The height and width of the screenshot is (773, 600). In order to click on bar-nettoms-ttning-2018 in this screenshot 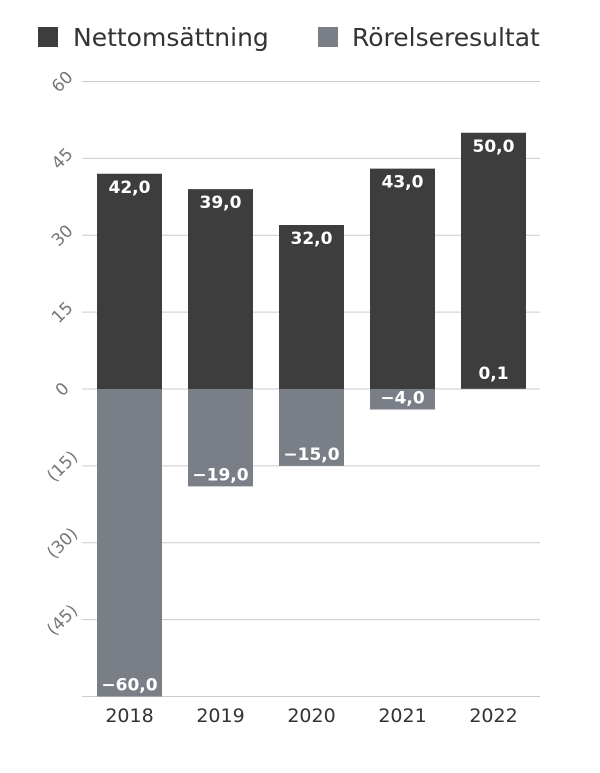, I will do `click(129, 281)`.